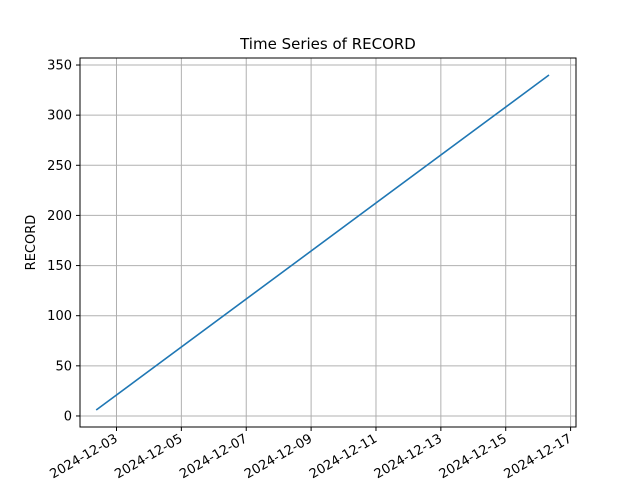  Describe the element at coordinates (59, 66) in the screenshot. I see `y-tick-label: 350` at that location.